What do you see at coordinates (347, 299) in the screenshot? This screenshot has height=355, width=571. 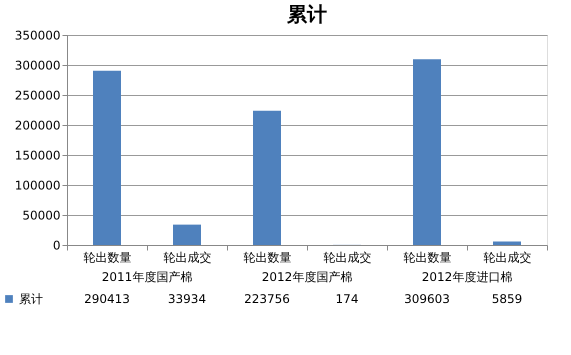 I see `data-label: 174` at bounding box center [347, 299].